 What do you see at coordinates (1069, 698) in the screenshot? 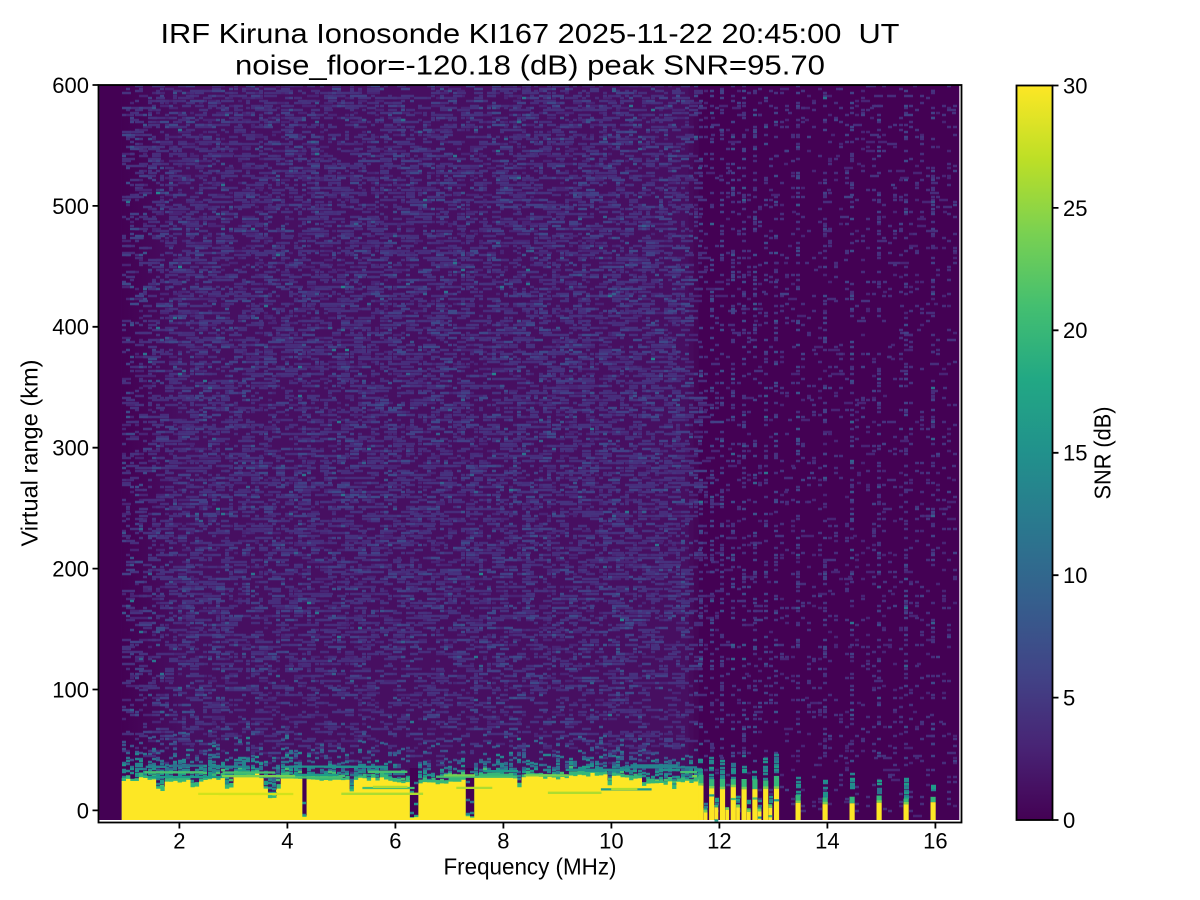
I see `svg-text: 5` at bounding box center [1069, 698].